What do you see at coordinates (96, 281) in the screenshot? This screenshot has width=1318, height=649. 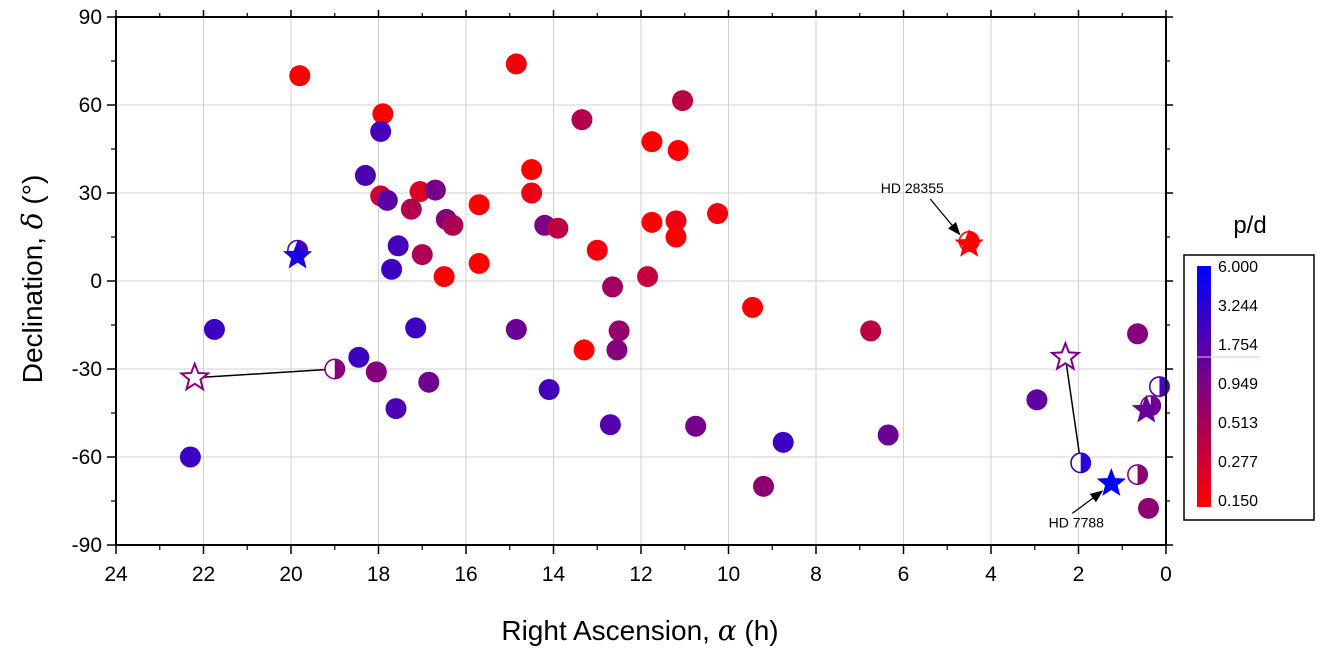 I see `y-tick-label: 0` at bounding box center [96, 281].